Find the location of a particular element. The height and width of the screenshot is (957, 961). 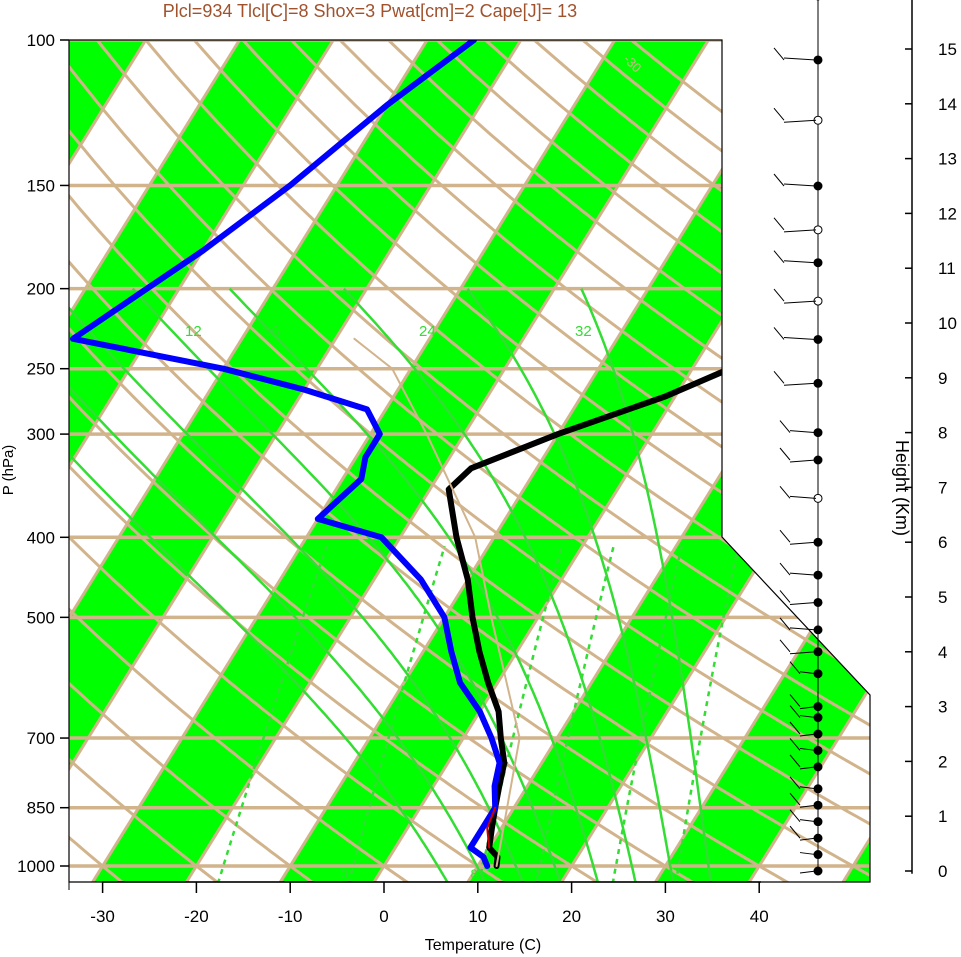

mixing-ratio-label: 8 is located at coordinates (474, 874).